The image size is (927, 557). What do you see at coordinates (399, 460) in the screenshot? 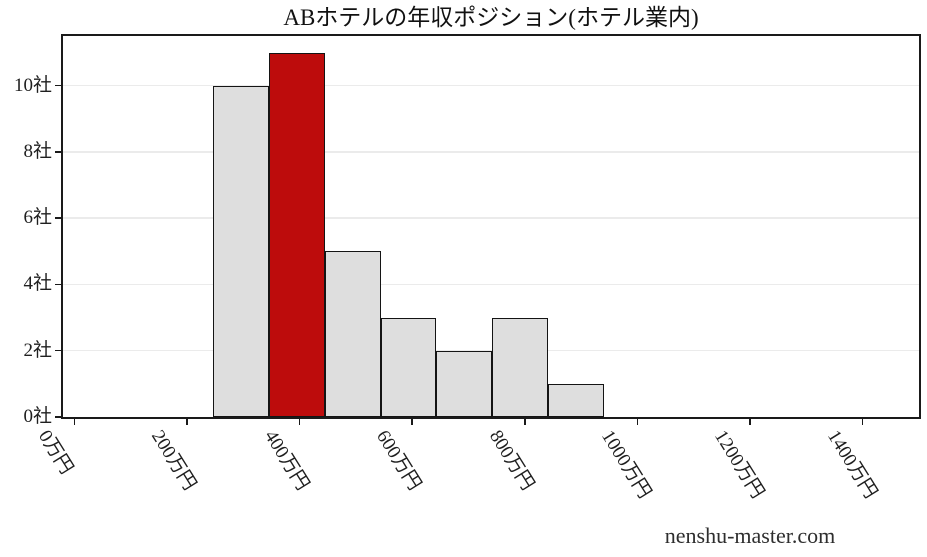
I see `x-tick-label-text: 600万円` at bounding box center [399, 460].